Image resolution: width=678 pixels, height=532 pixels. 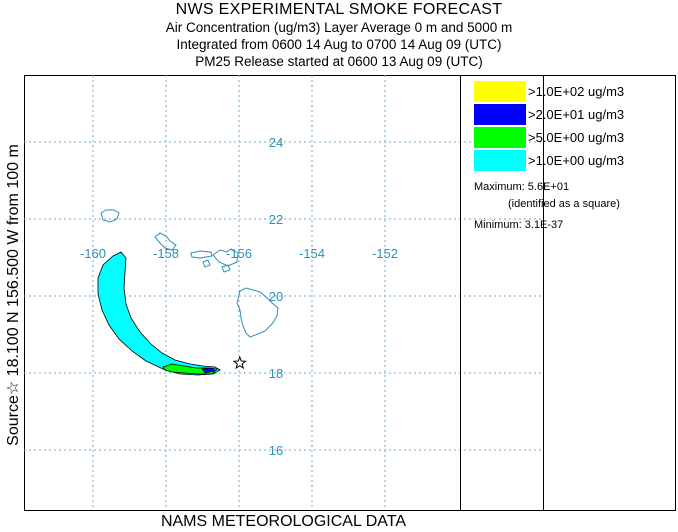 I want to click on legend-label: >1.0E+00 ug/m3, so click(x=576, y=160).